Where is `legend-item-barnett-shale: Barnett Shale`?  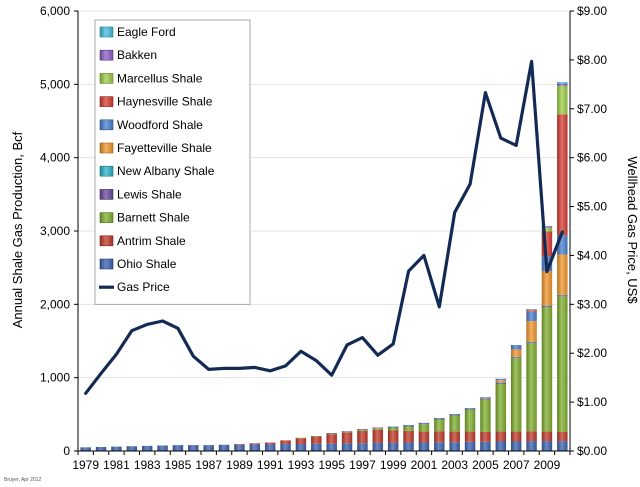
legend-item-barnett-shale: Barnett Shale is located at coordinates (144, 218).